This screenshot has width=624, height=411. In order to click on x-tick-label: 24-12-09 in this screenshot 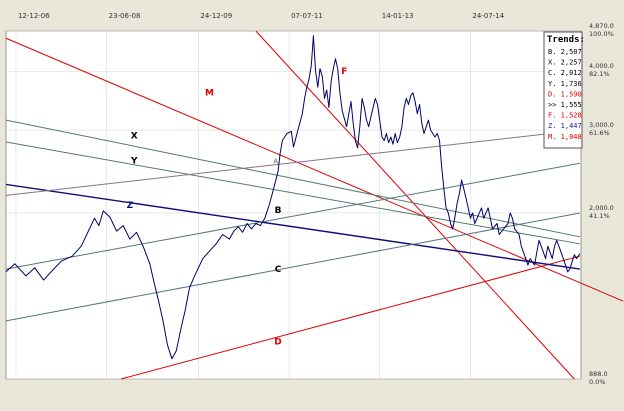, I will do `click(216, 16)`.